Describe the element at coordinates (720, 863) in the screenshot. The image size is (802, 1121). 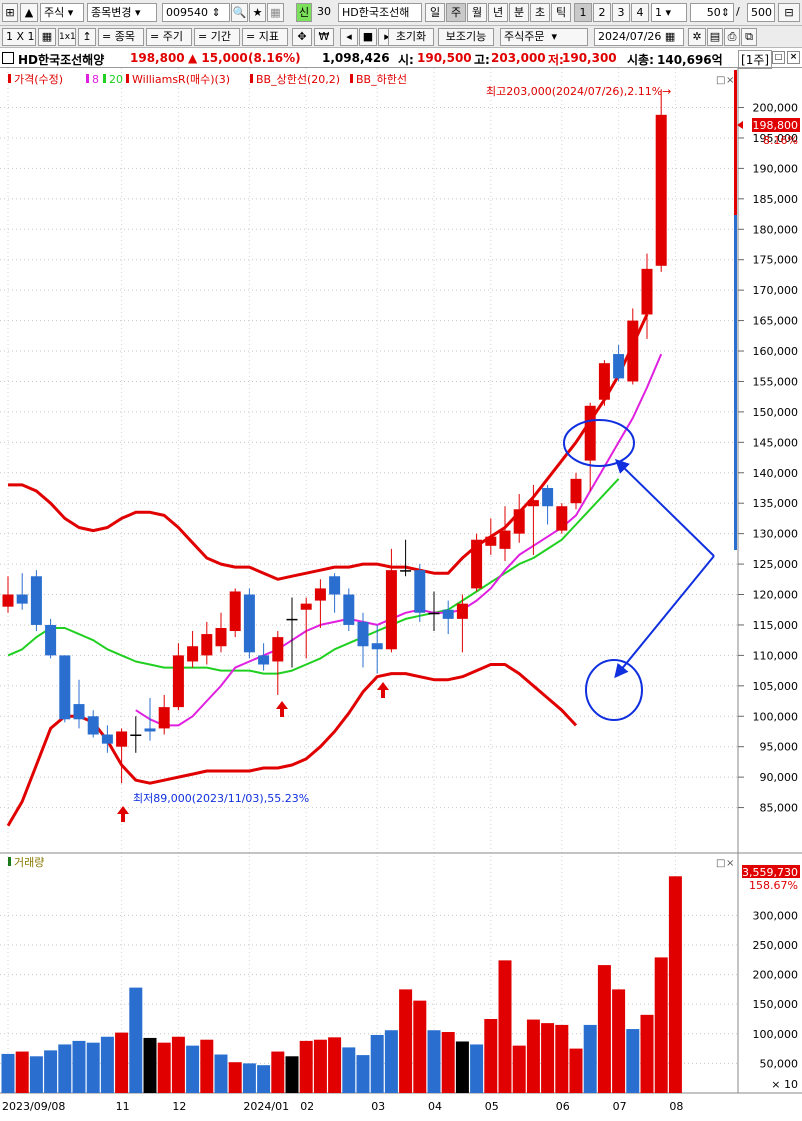
I see `volume-panel-maximize-icon: □` at that location.